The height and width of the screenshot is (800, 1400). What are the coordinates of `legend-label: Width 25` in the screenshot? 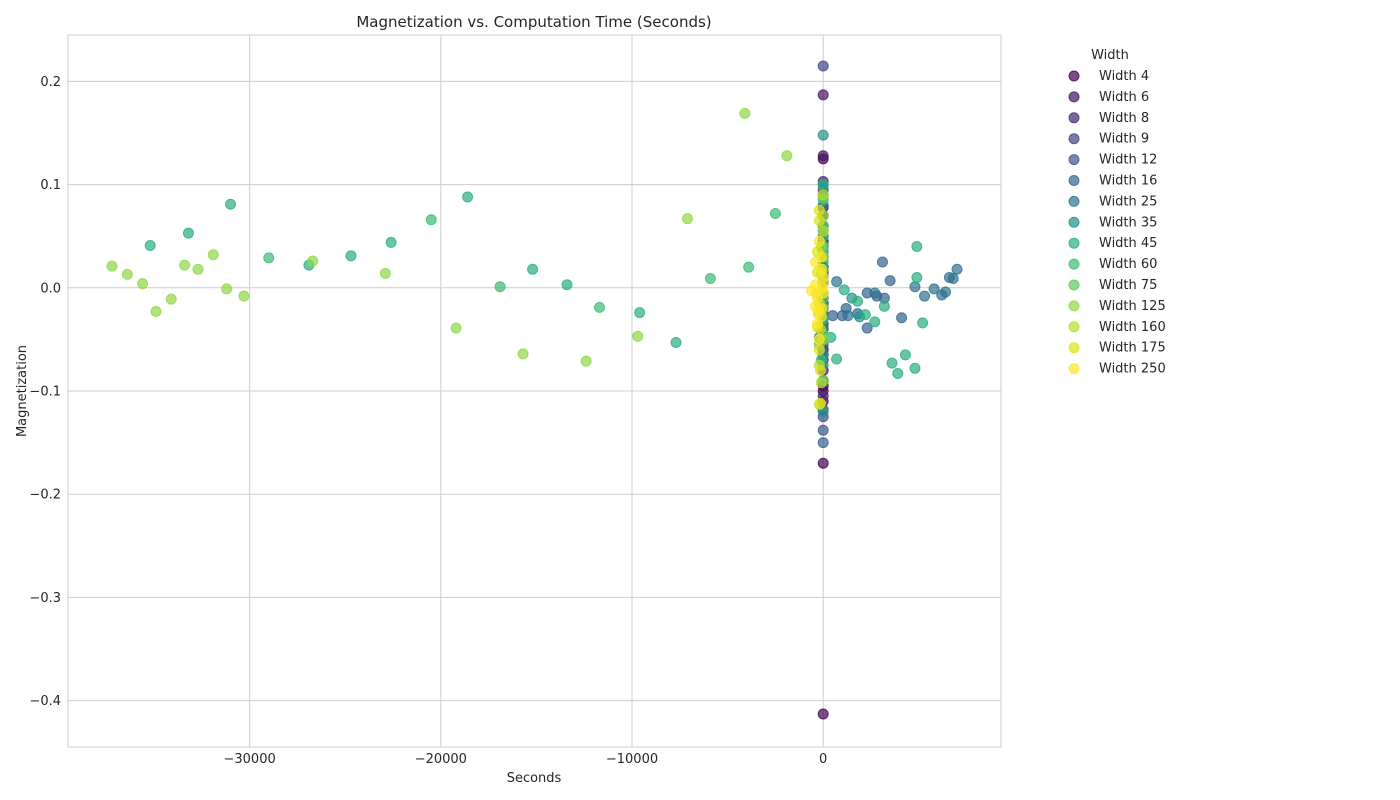 It's located at (1128, 201).